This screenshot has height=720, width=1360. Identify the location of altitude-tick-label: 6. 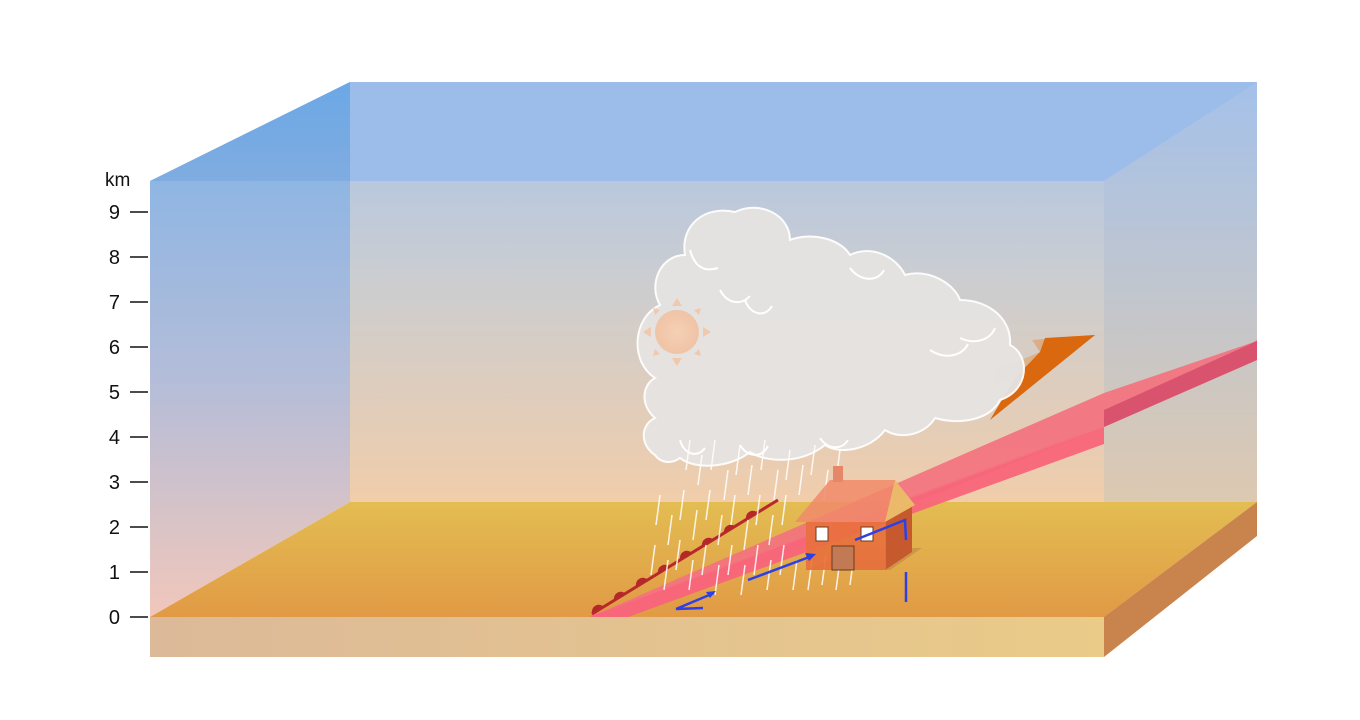
(114, 348).